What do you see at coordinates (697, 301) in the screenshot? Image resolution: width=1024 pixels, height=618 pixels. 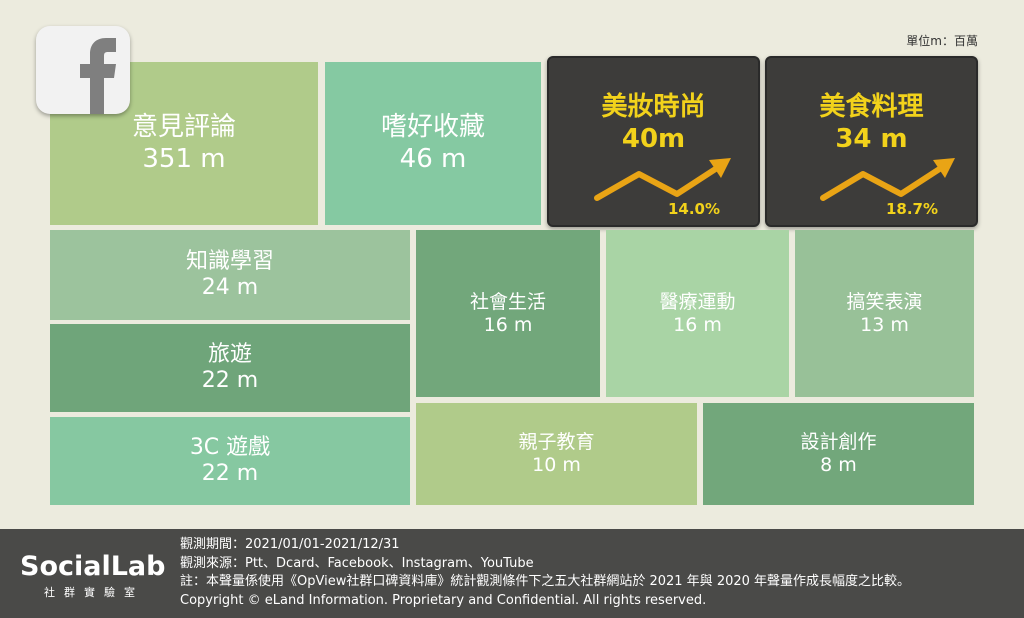 I see `tile-label: 醫療運動` at bounding box center [697, 301].